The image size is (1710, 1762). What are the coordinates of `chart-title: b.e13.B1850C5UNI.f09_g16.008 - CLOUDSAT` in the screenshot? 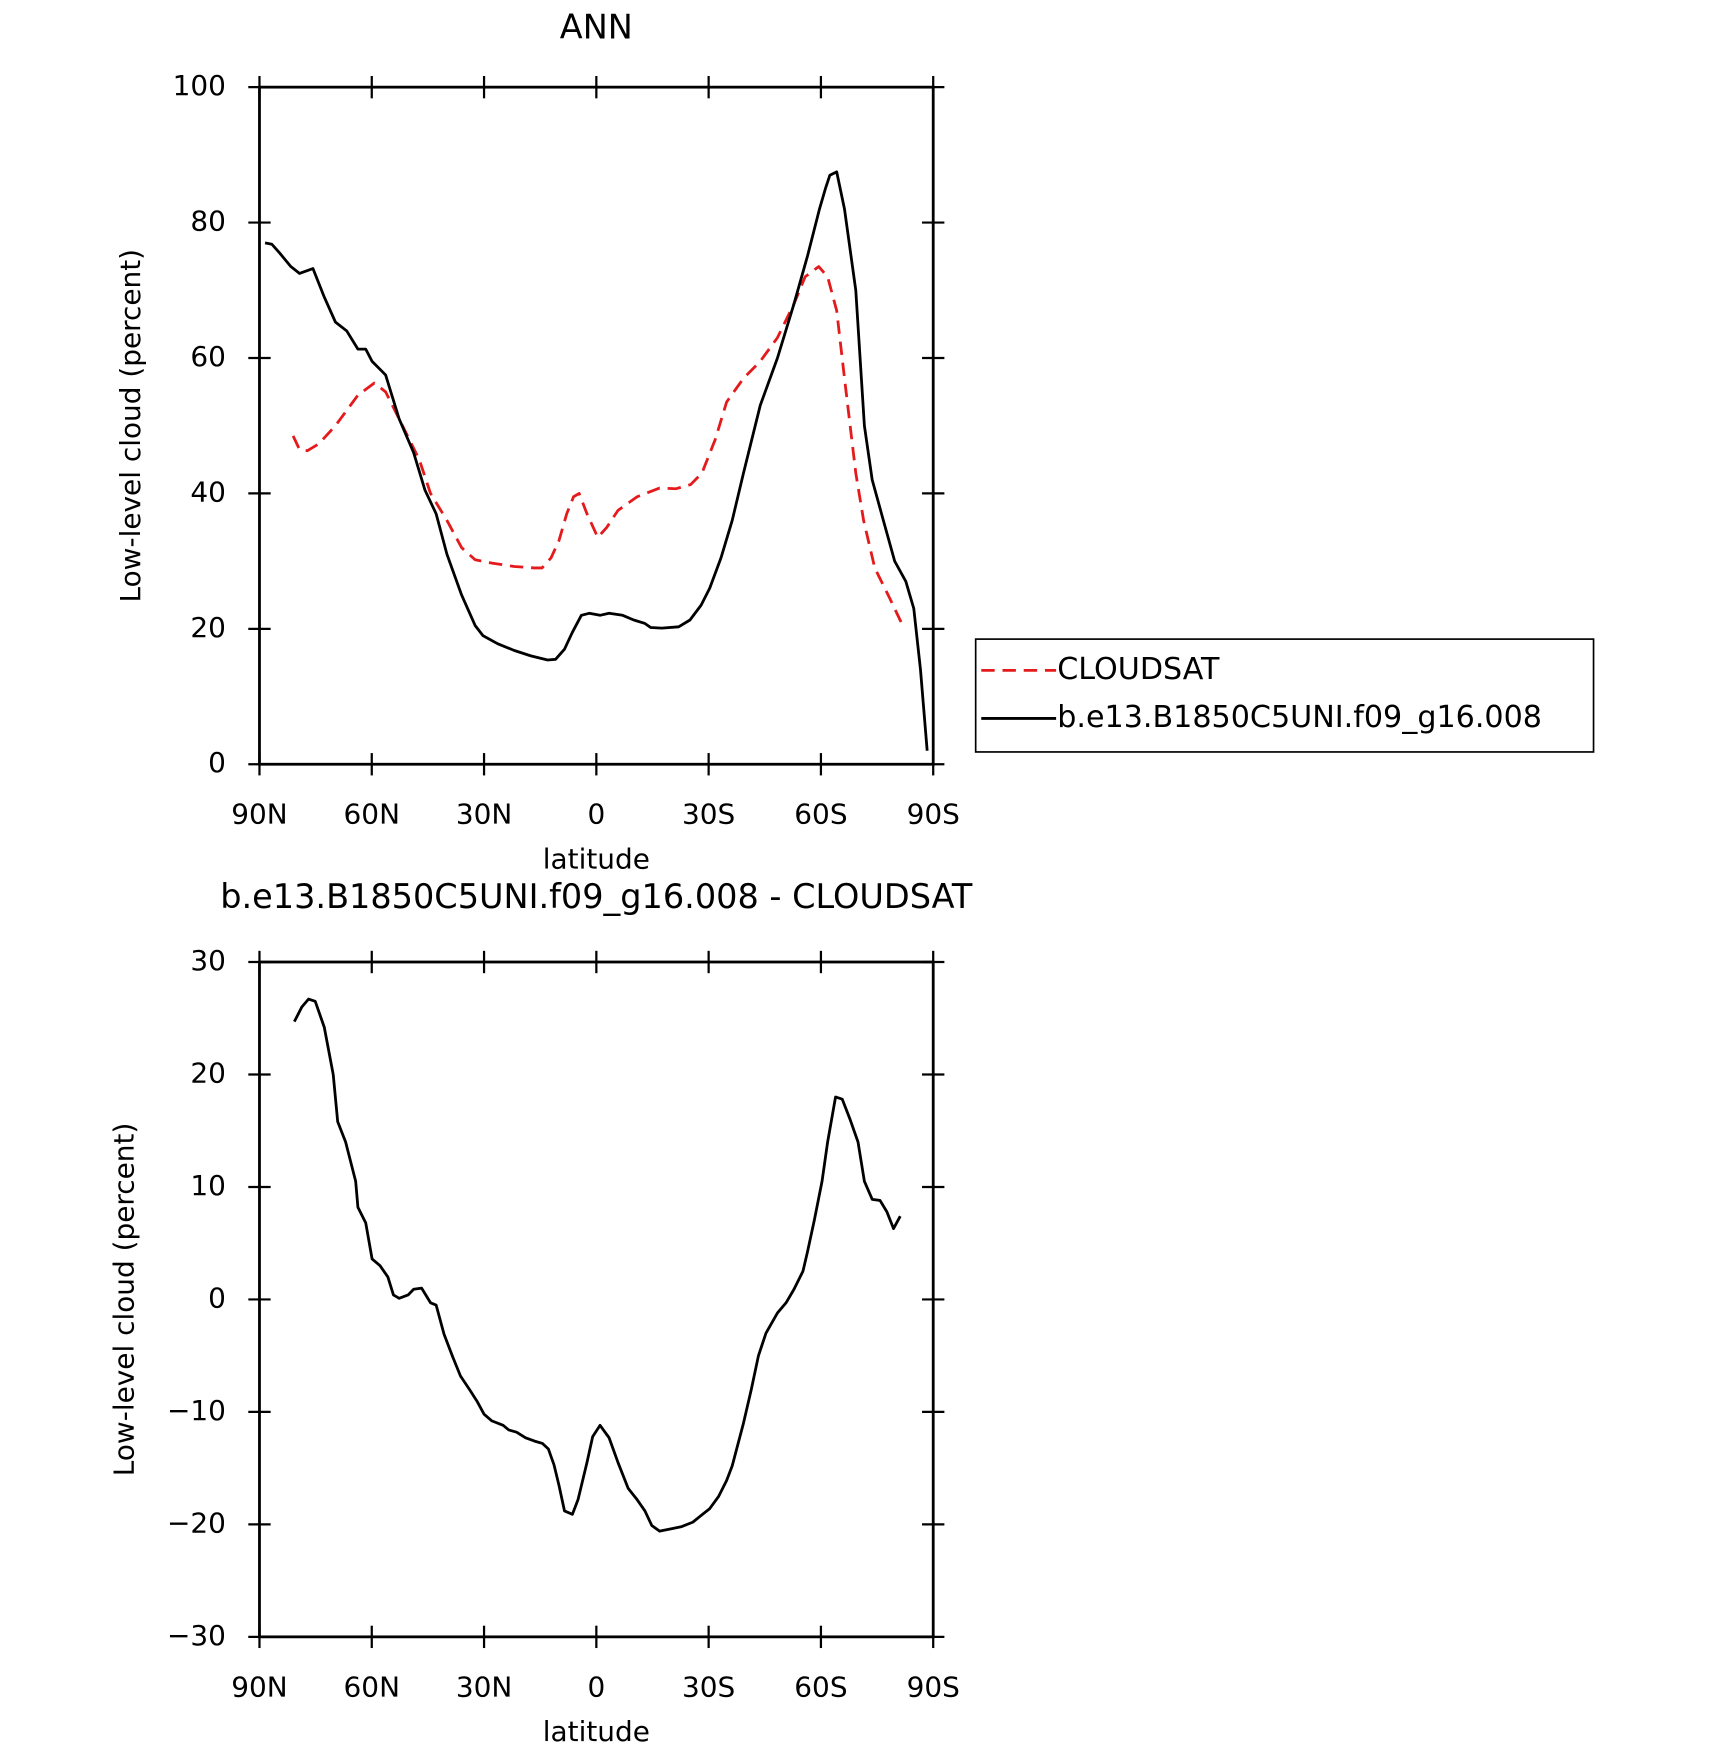 It's located at (596, 896).